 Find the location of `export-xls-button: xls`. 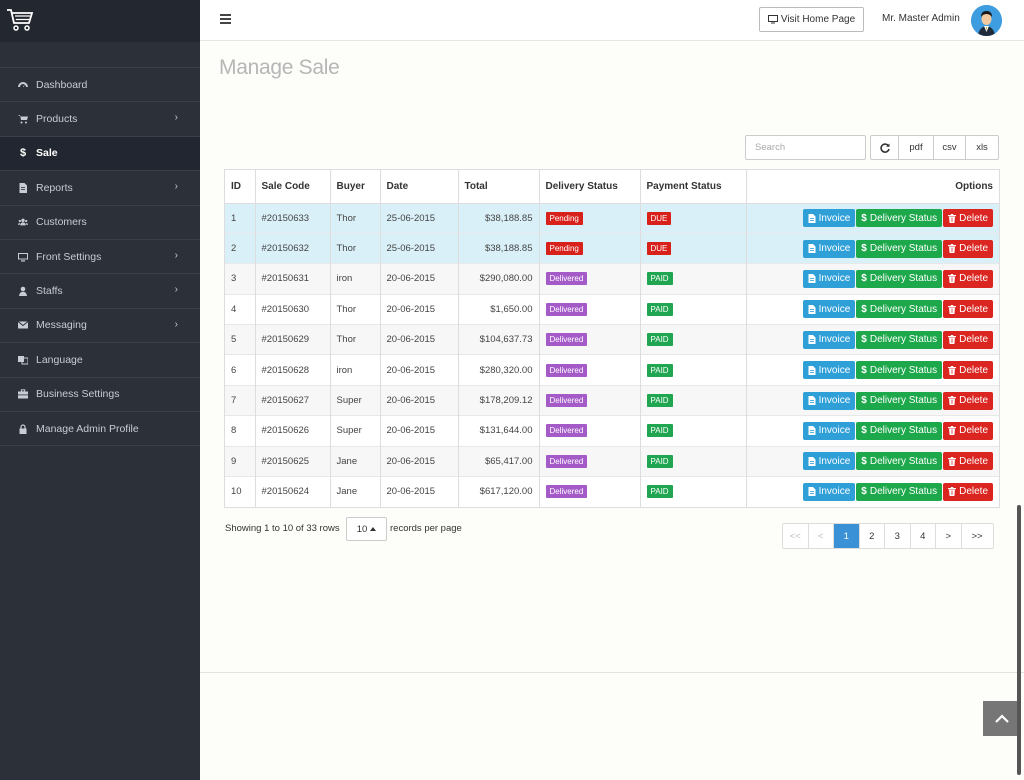

export-xls-button: xls is located at coordinates (982, 147).